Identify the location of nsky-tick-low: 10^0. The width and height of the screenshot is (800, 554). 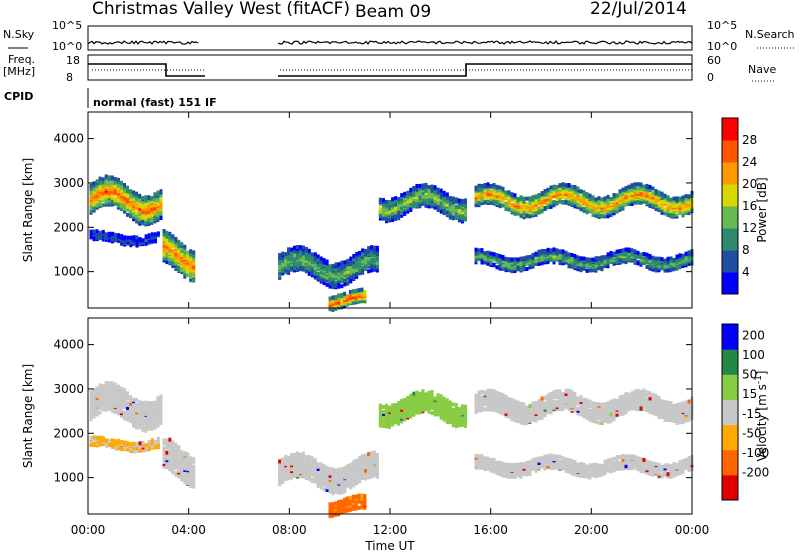
(67, 46).